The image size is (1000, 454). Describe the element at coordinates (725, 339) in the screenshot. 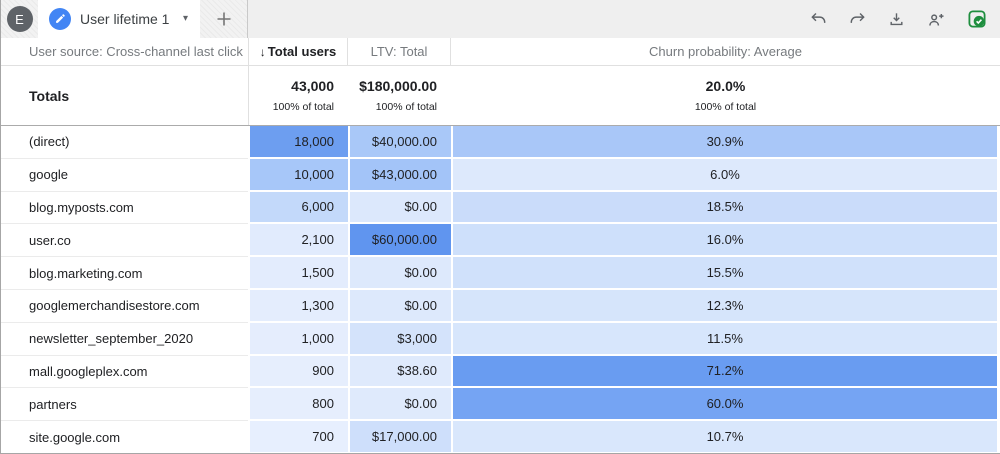

I see `row-churn-cell: 11.5%` at that location.